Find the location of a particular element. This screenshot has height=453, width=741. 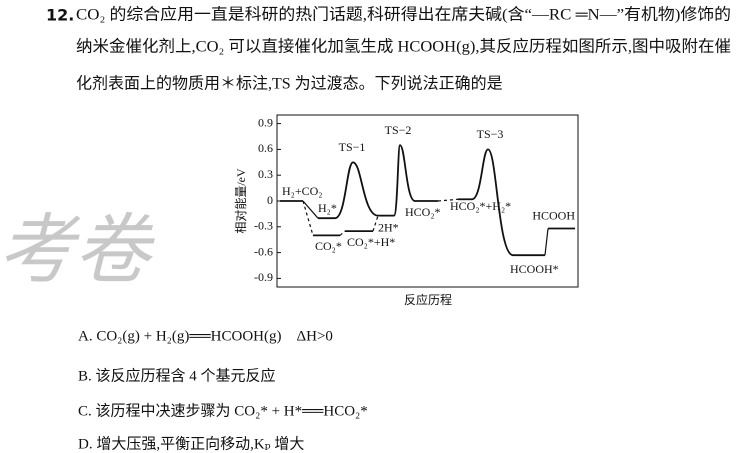

y-tick-label: 0 is located at coordinates (270, 200).